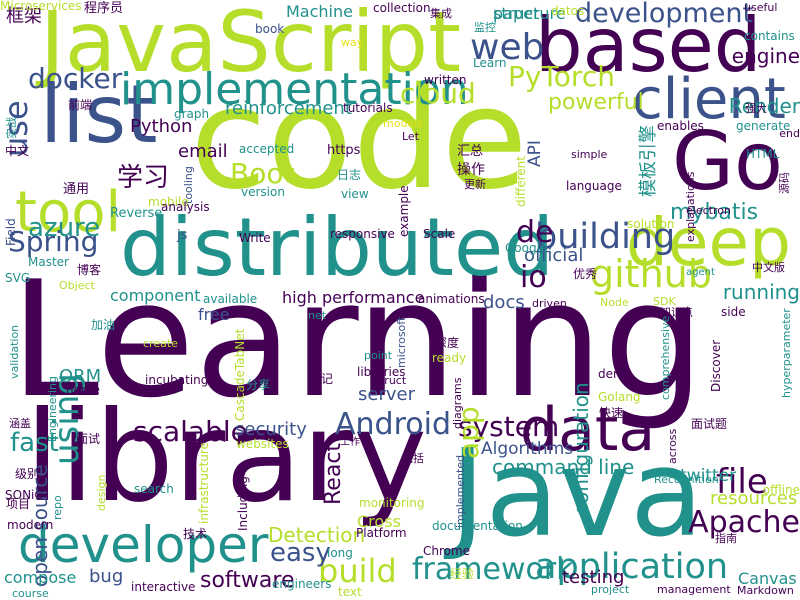 The image size is (800, 600). I want to click on cloud-word: end, so click(789, 133).